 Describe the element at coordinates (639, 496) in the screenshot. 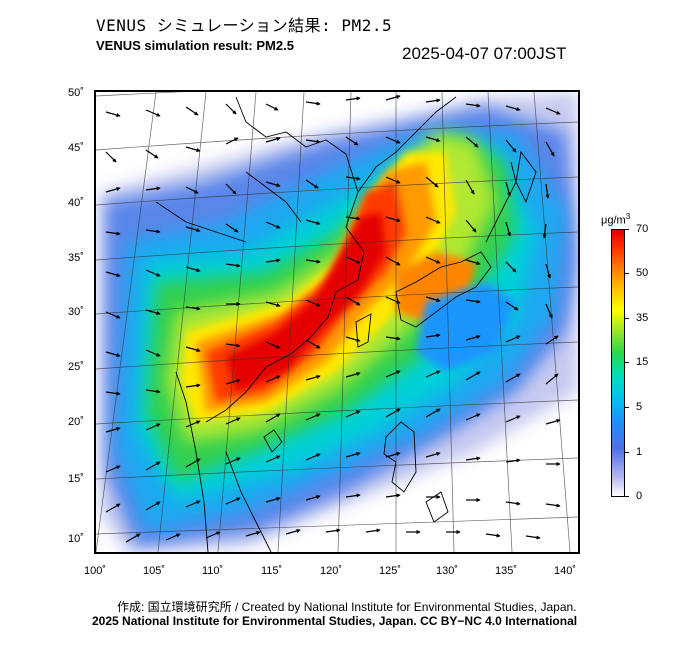

I see `legend-label-0: 0` at that location.